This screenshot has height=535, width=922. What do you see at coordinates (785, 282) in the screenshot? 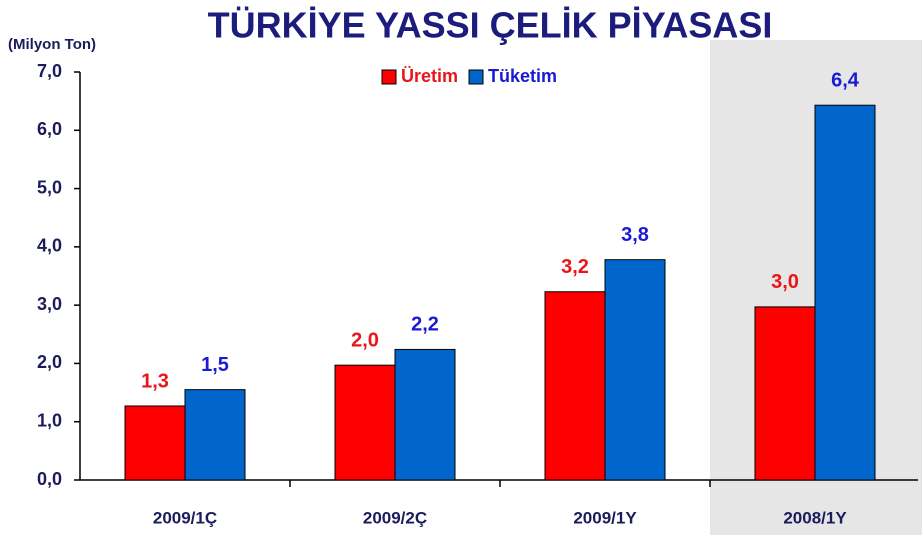
I see `value-label: 3,0` at bounding box center [785, 282].